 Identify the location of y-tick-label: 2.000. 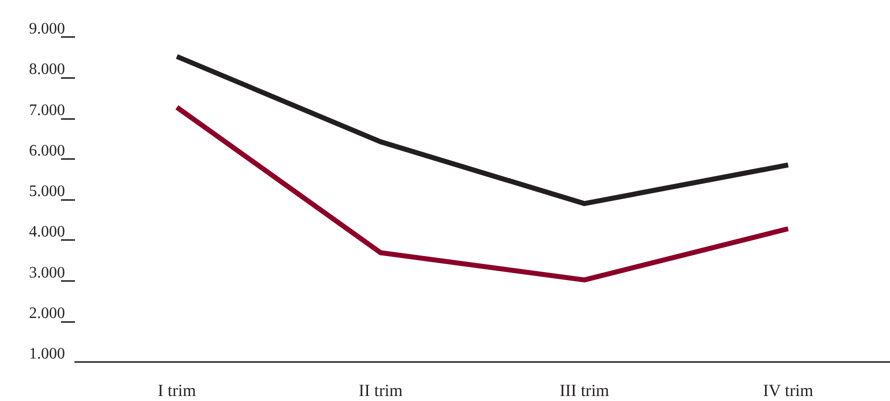
(47, 313).